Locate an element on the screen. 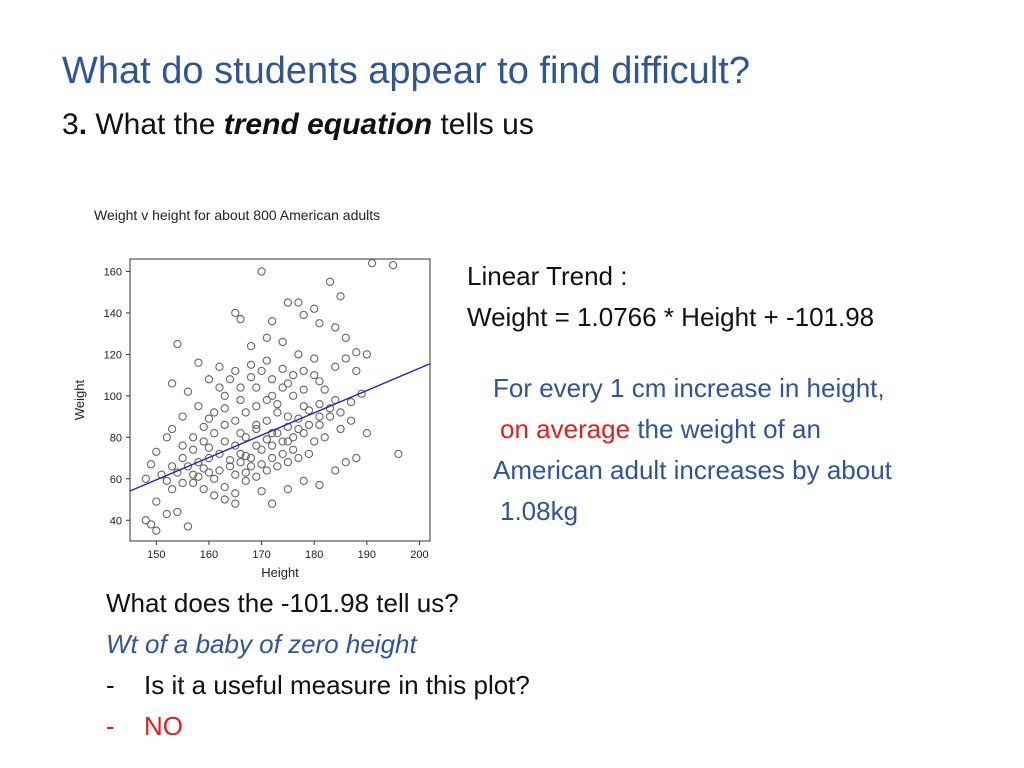  subtitle-pre: What the is located at coordinates (155, 124).